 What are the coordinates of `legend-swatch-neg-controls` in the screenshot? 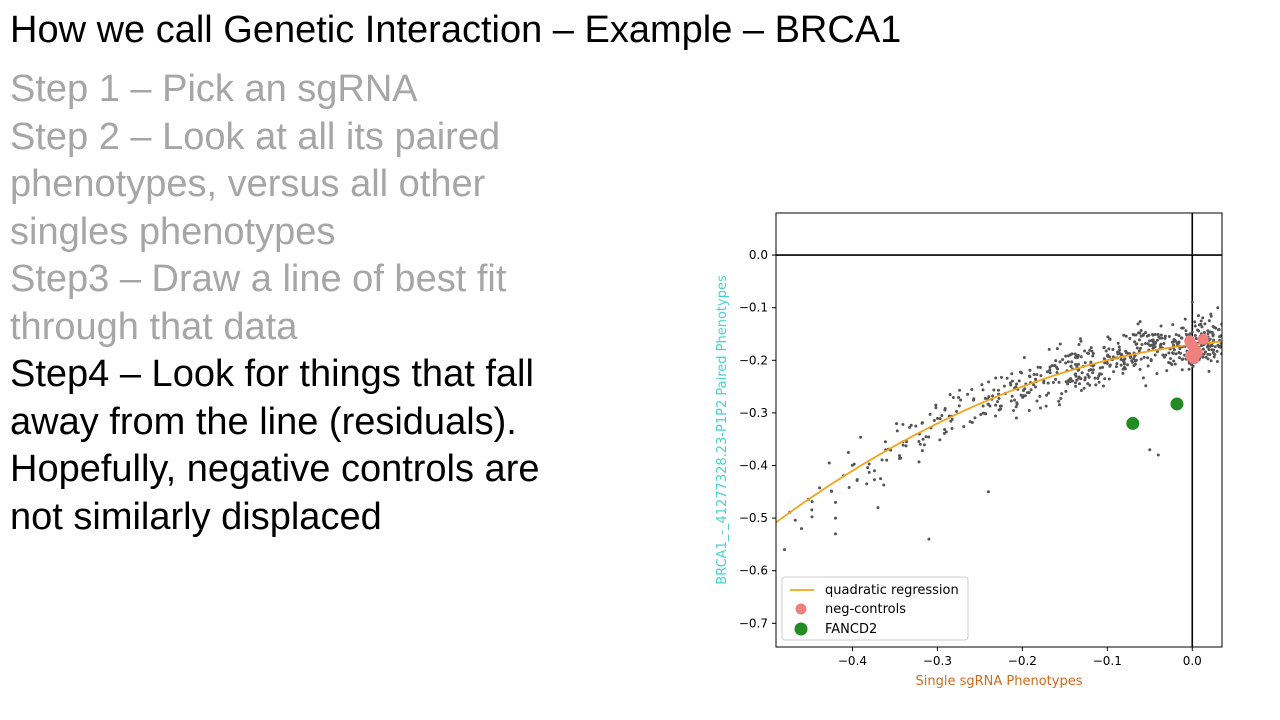 It's located at (801, 609).